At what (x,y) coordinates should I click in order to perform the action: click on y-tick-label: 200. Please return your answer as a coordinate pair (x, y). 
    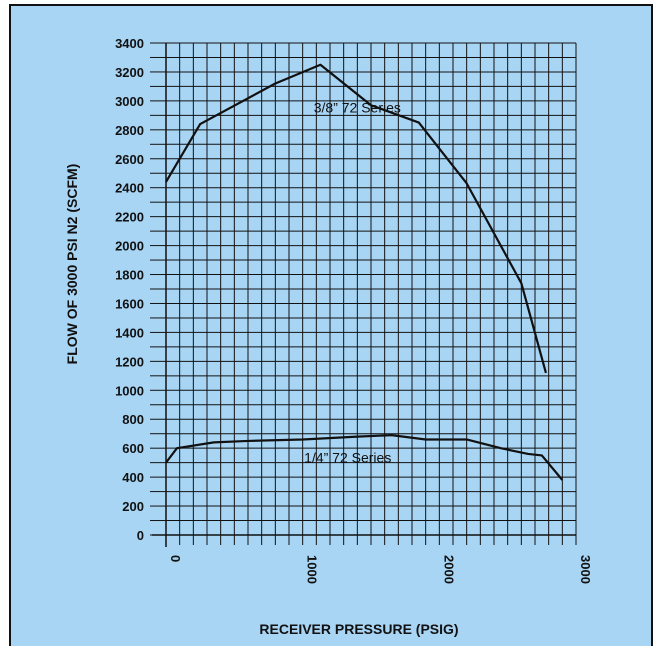
    Looking at the image, I should click on (133, 506).